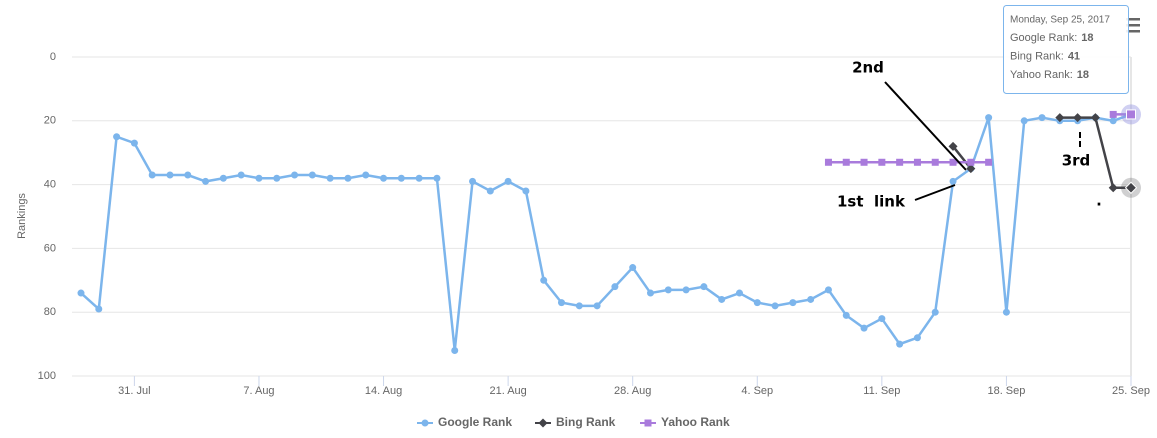 This screenshot has width=1157, height=438. I want to click on legend-label: Yahoo Rank, so click(695, 422).